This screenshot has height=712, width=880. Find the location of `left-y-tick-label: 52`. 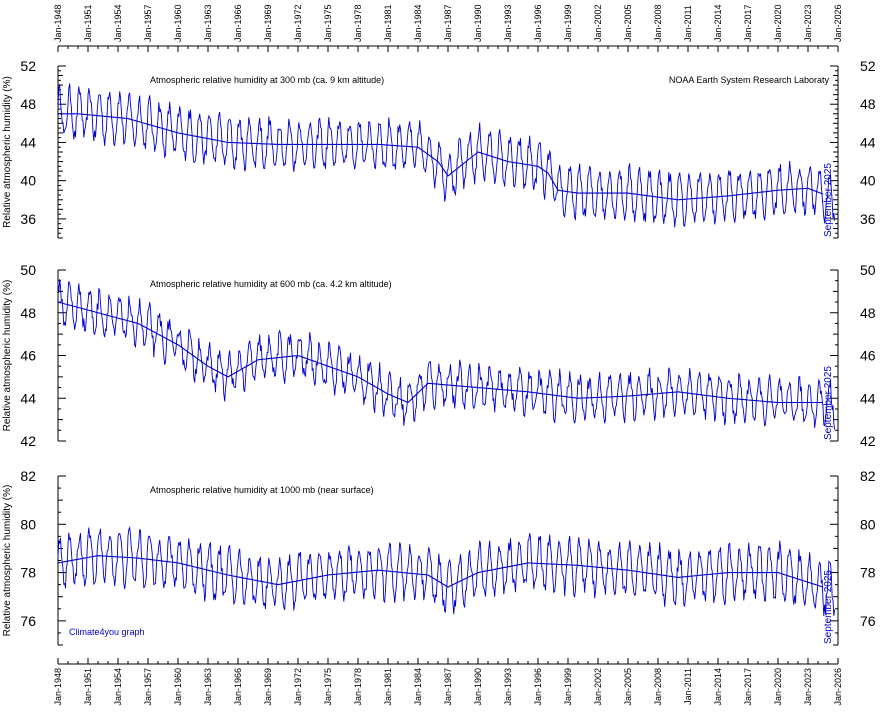

left-y-tick-label: 52 is located at coordinates (28, 66).